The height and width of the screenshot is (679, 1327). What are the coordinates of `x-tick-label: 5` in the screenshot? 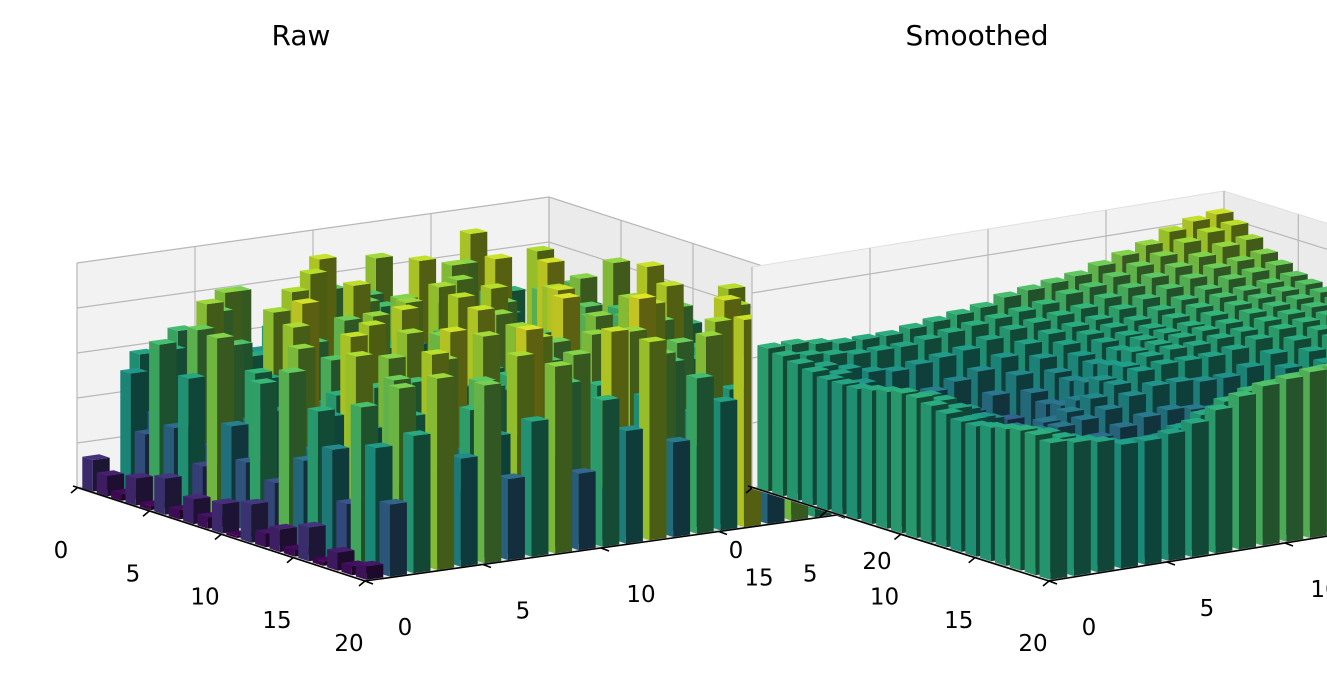 It's located at (810, 574).